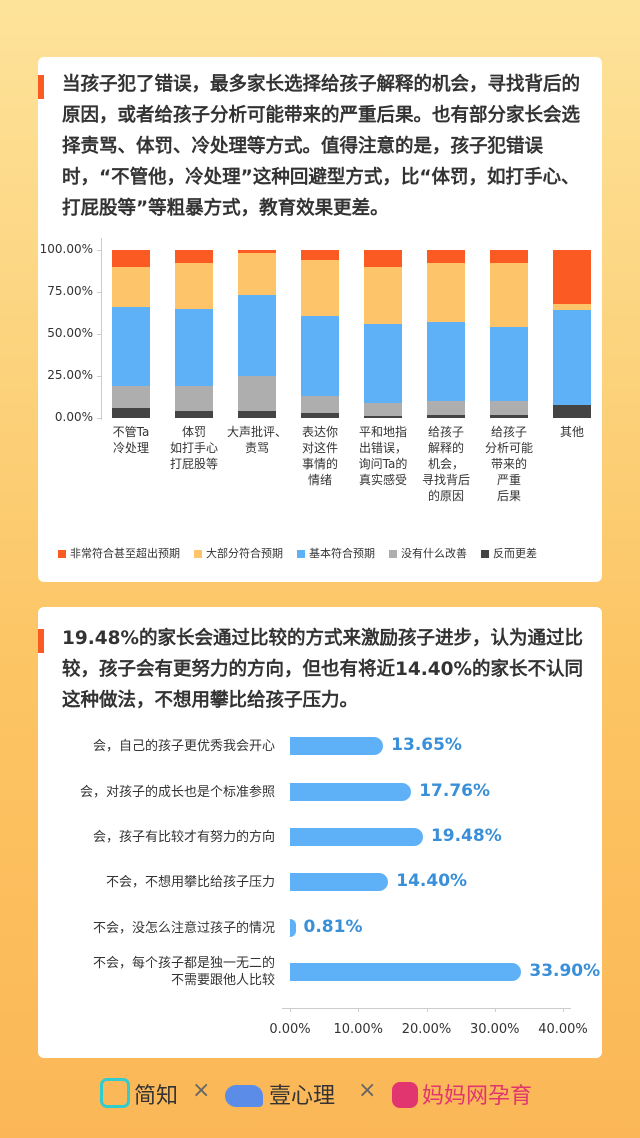  Describe the element at coordinates (565, 971) in the screenshot. I see `value-label: 33.90%` at that location.